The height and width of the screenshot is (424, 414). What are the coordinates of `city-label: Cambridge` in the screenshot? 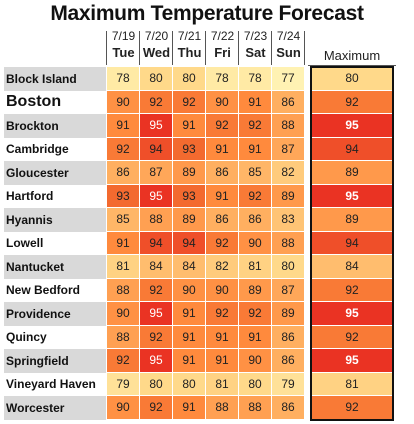 It's located at (55, 149).